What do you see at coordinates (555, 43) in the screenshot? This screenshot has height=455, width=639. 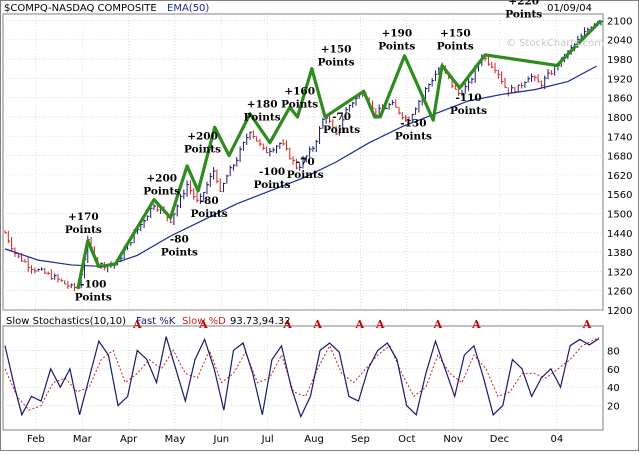 I see `watermark: © StockCharts.com` at bounding box center [555, 43].